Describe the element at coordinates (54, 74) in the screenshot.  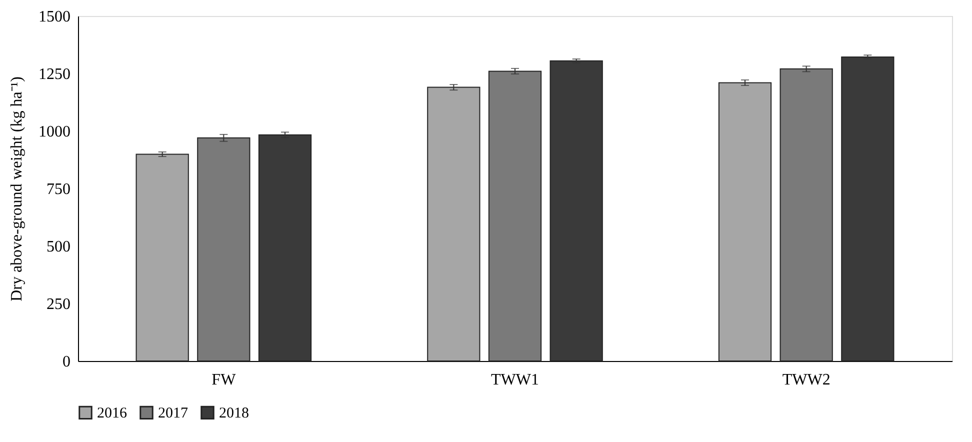
I see `y-tick-label: 1250` at that location.